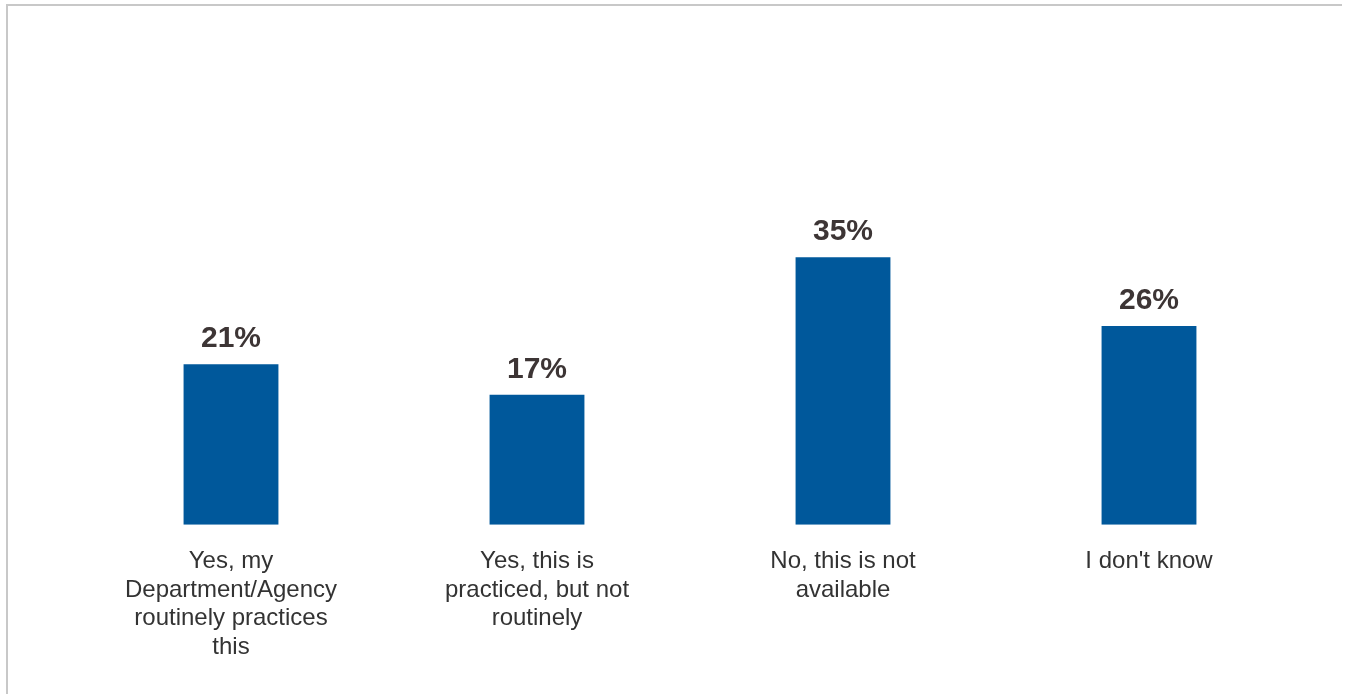 Image resolution: width=1346 pixels, height=698 pixels. What do you see at coordinates (843, 573) in the screenshot?
I see `x-tick-label: No, this is not available` at bounding box center [843, 573].